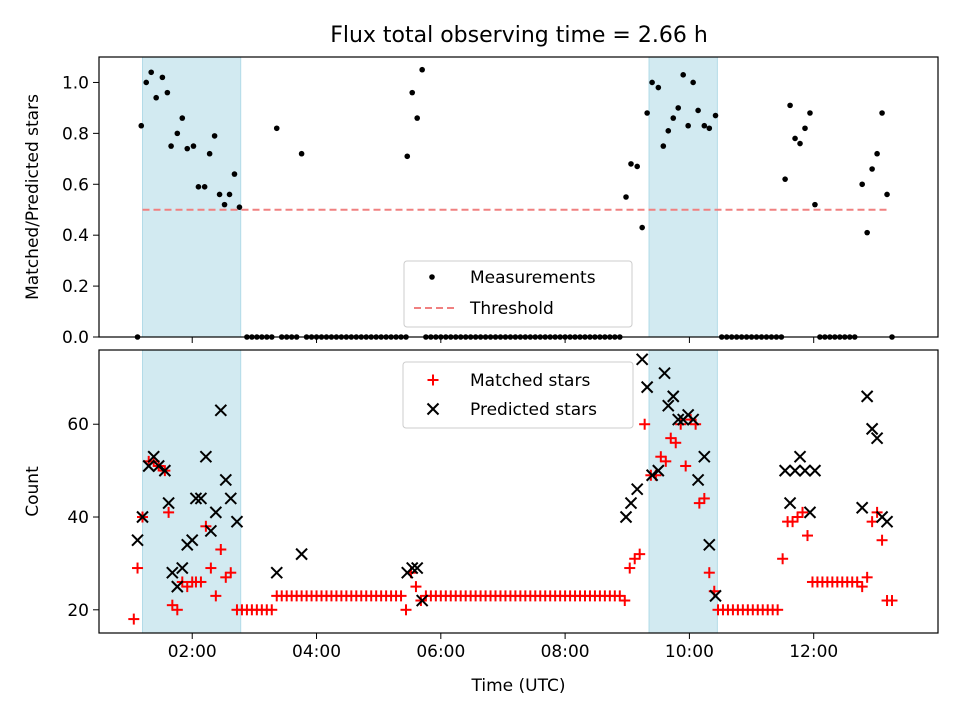  I want to click on x-tick-label: 12:00, so click(813, 652).